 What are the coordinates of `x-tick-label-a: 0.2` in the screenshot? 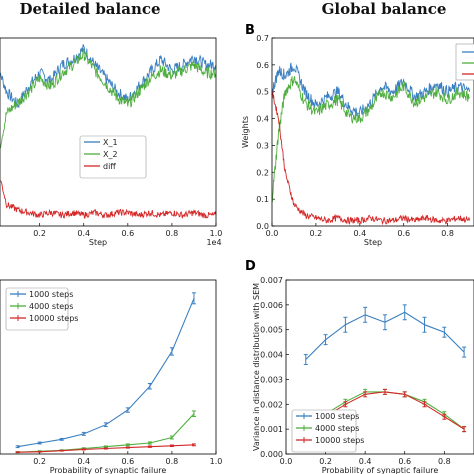 It's located at (39, 233).